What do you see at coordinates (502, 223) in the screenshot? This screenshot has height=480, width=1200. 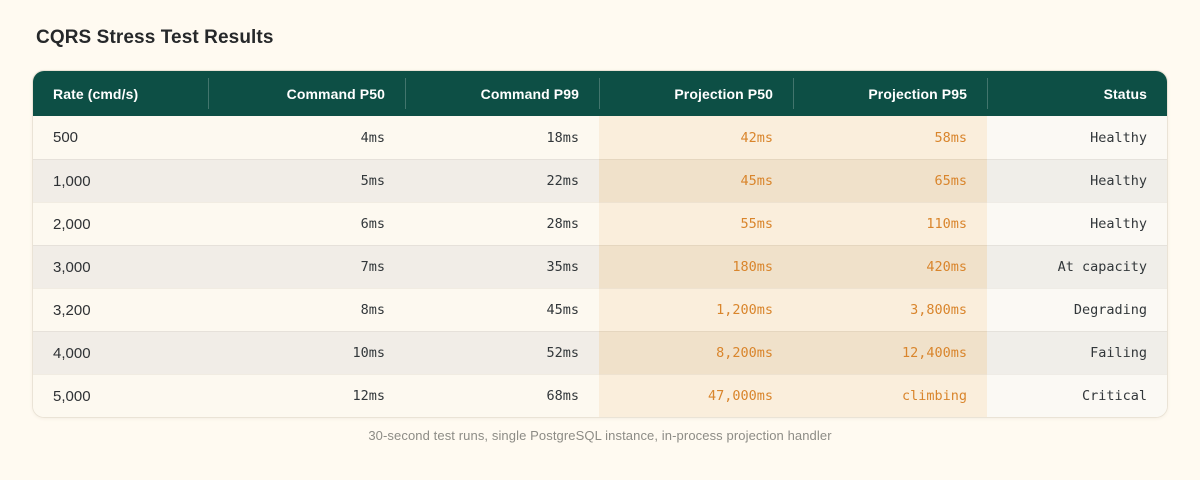 I see `command-p99-cell: 28ms` at bounding box center [502, 223].